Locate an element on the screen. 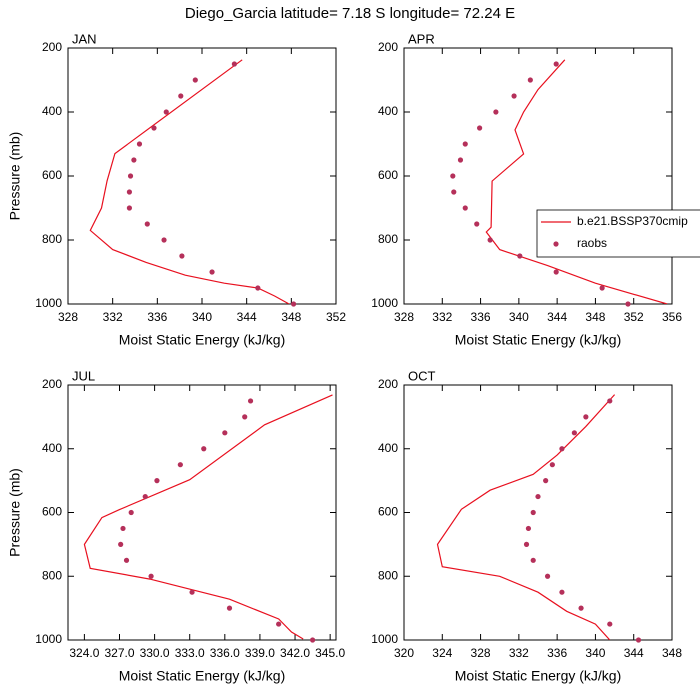 The image size is (700, 700). x-tick-label: 336 is located at coordinates (481, 317).